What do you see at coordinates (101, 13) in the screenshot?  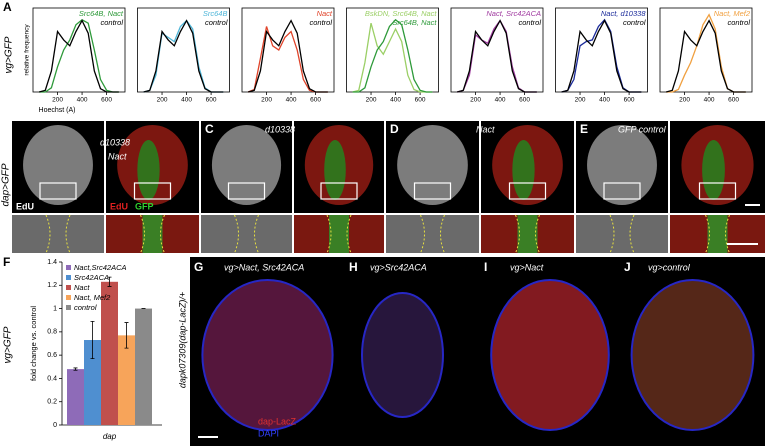 I see `legend-entry: Src64B, Nact` at bounding box center [101, 13].